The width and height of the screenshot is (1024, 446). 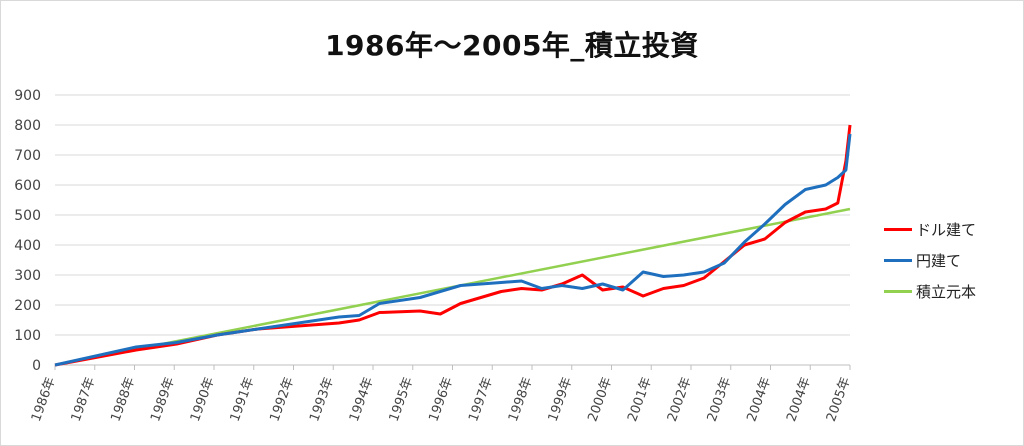 I want to click on y-tick-label: 200, so click(x=27, y=306).